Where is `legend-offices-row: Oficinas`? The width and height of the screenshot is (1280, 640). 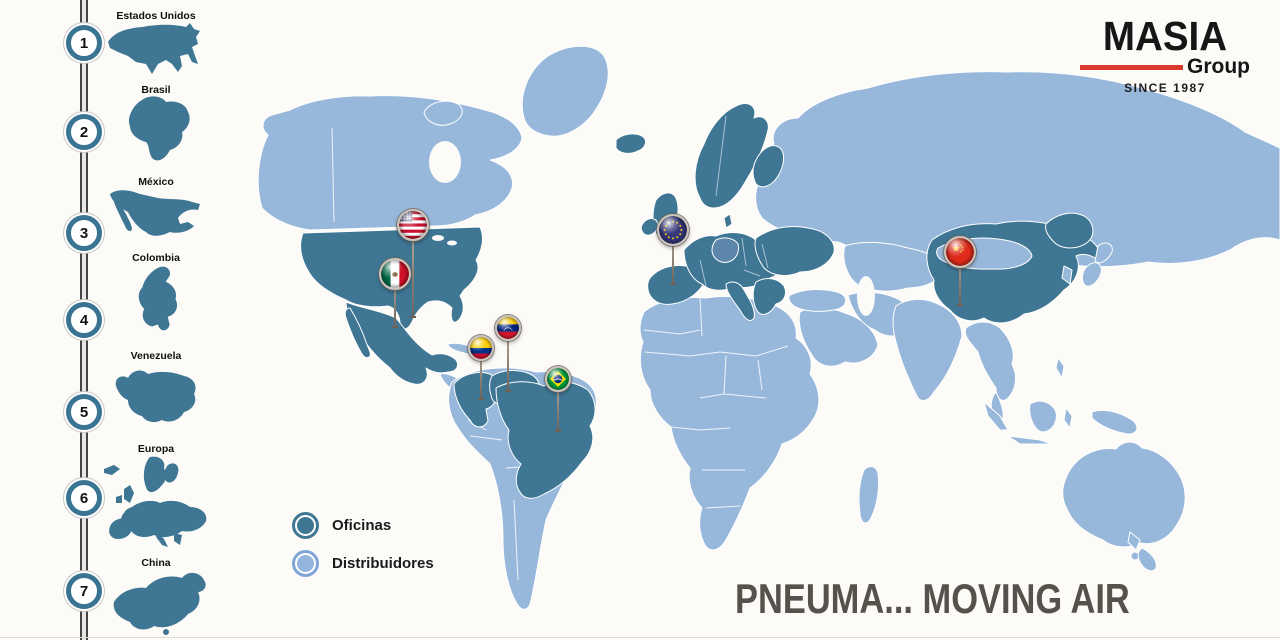 legend-offices-row: Oficinas is located at coordinates (363, 525).